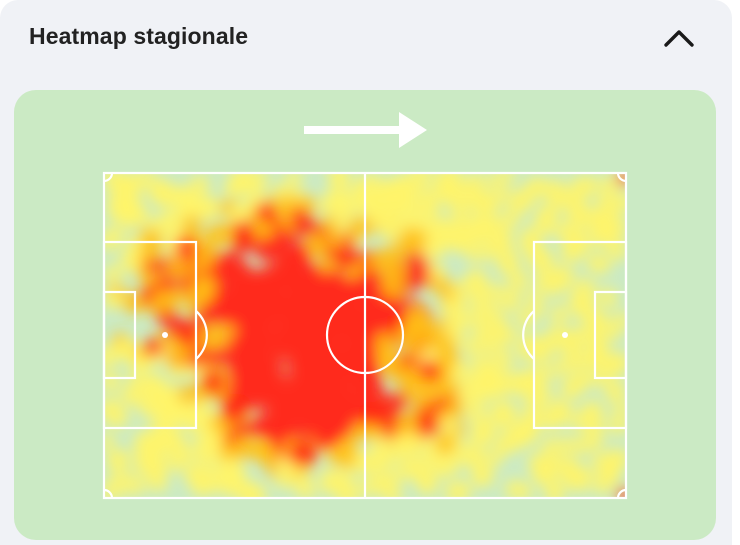  Describe the element at coordinates (366, 40) in the screenshot. I see `card-header: Heatmap stagionale` at that location.